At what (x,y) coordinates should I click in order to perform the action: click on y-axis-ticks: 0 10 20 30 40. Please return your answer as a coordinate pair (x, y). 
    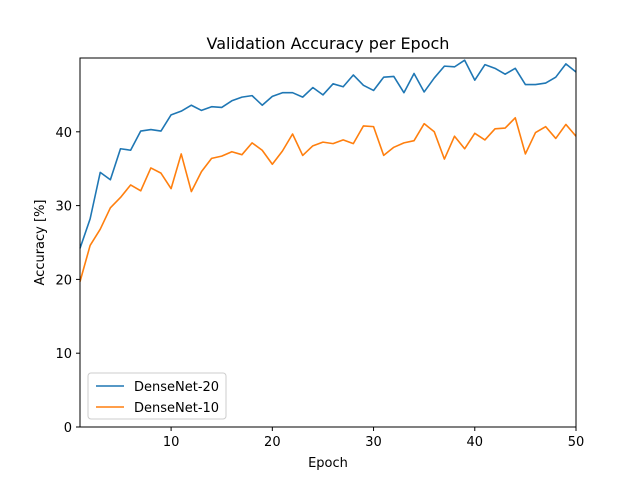
    Looking at the image, I should click on (67, 281).